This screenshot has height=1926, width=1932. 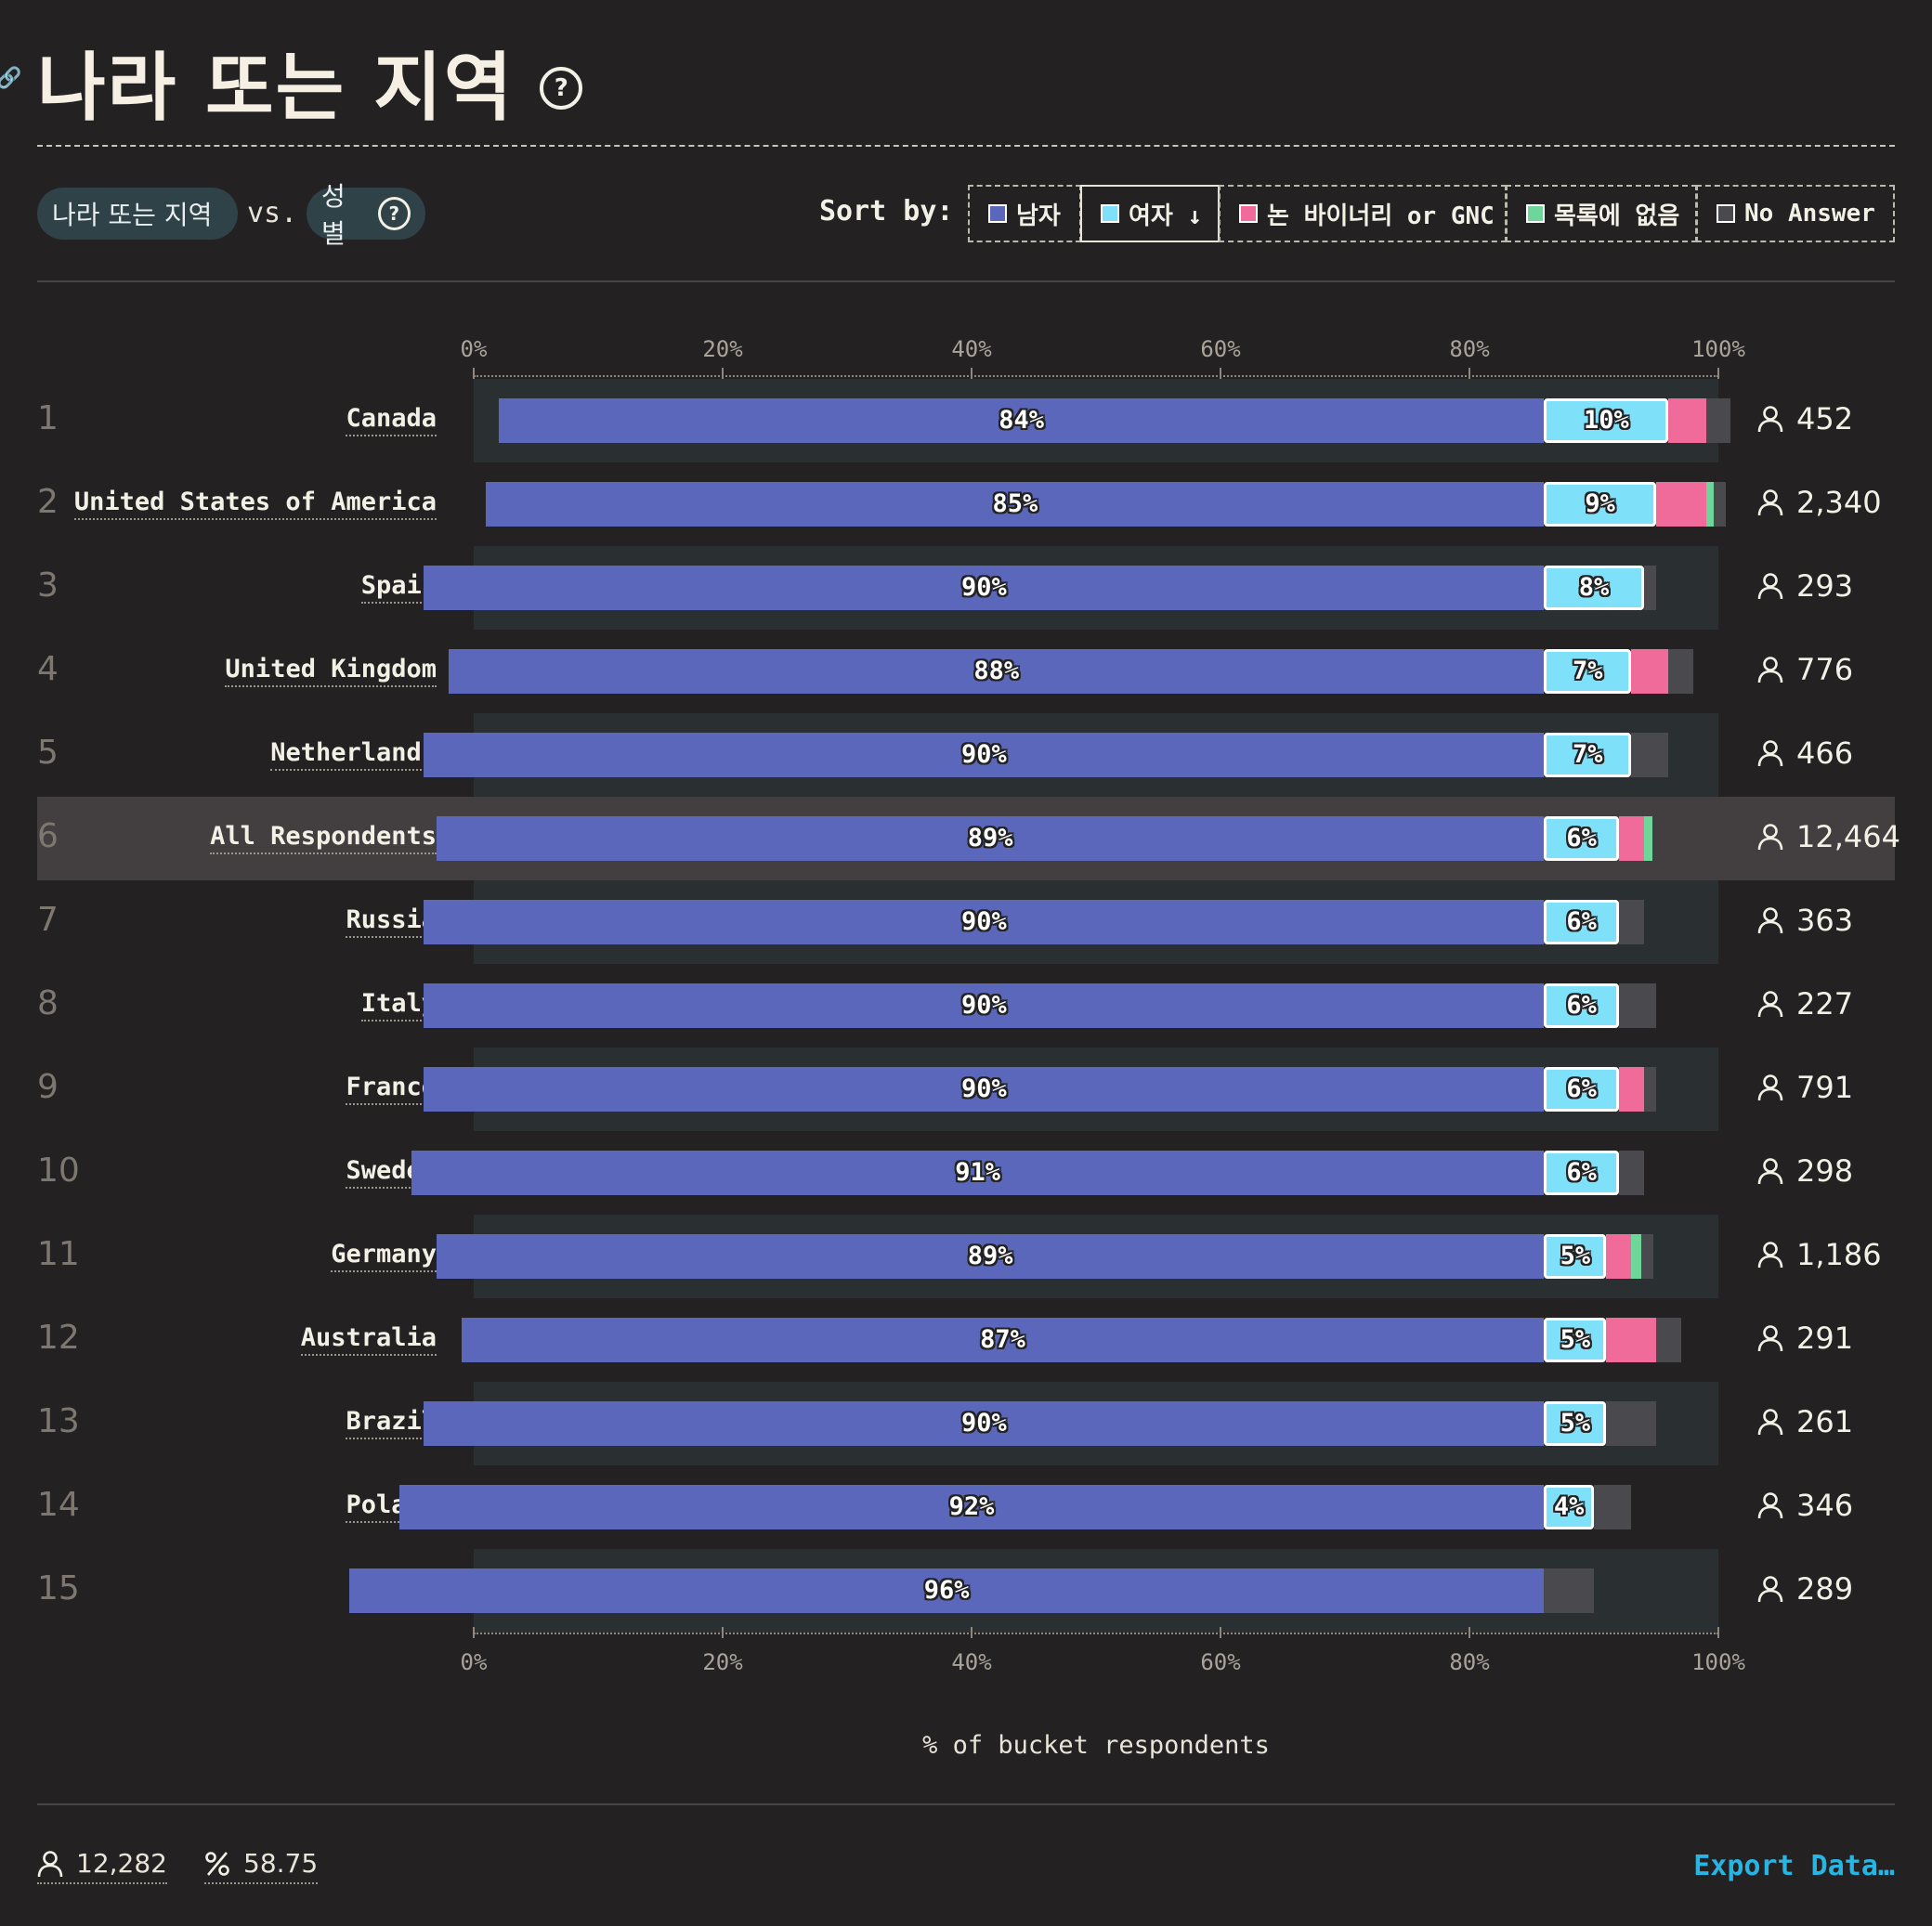 What do you see at coordinates (978, 1173) in the screenshot?
I see `bar-segment-men: 91%` at bounding box center [978, 1173].